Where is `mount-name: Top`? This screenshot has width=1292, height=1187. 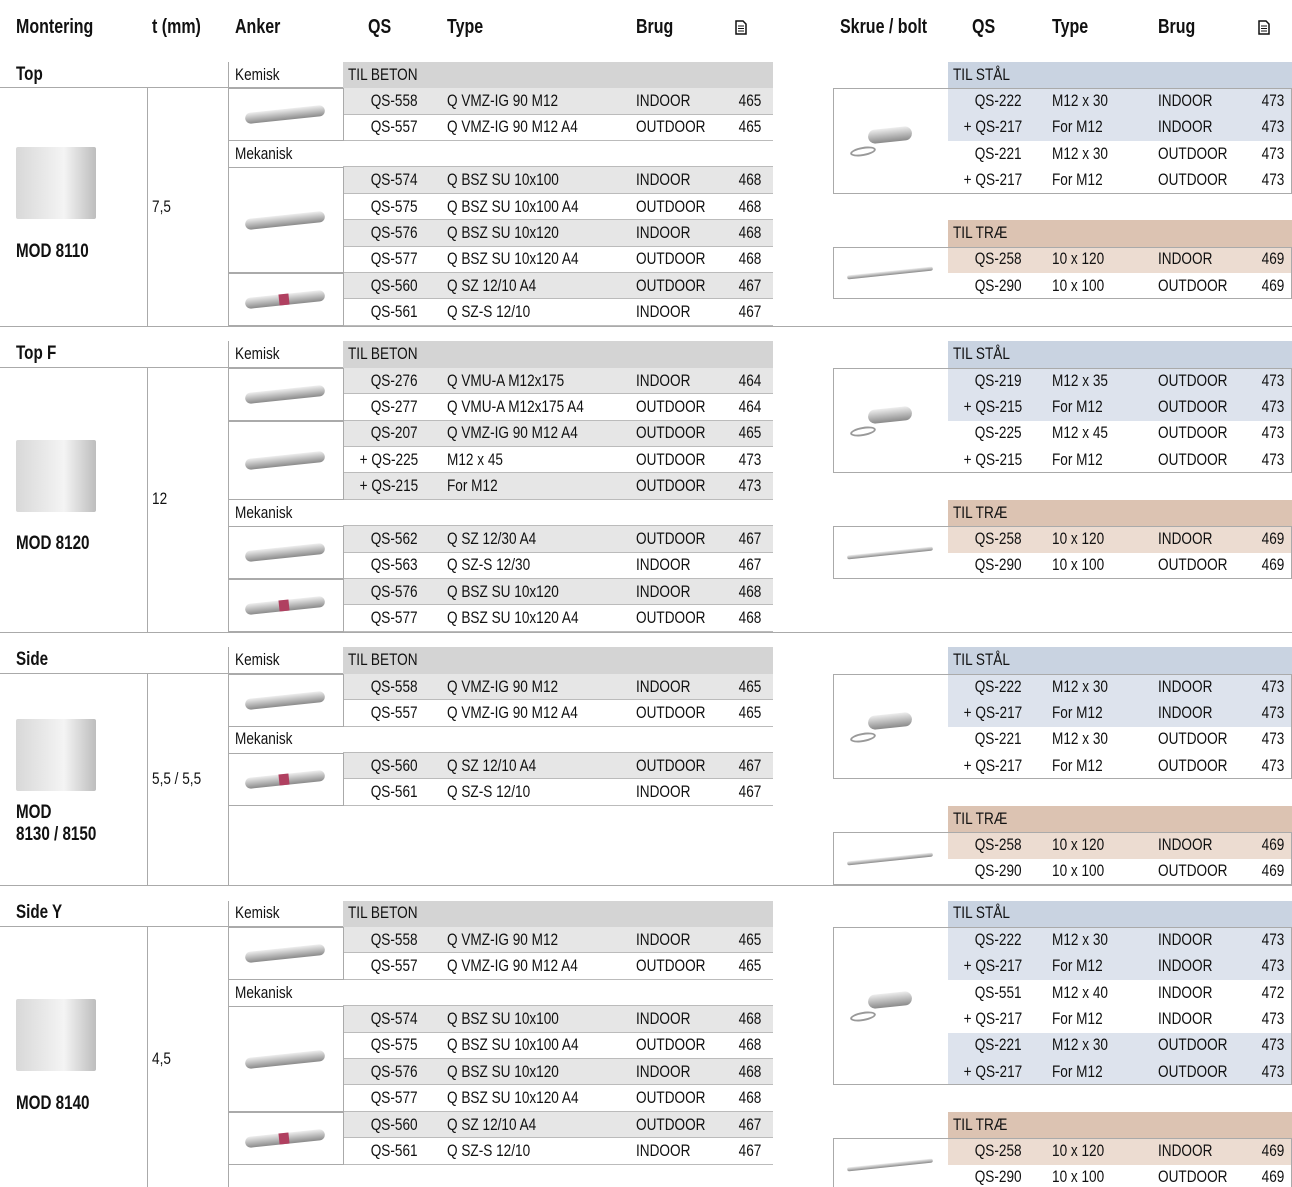
mount-name: Top is located at coordinates (29, 74).